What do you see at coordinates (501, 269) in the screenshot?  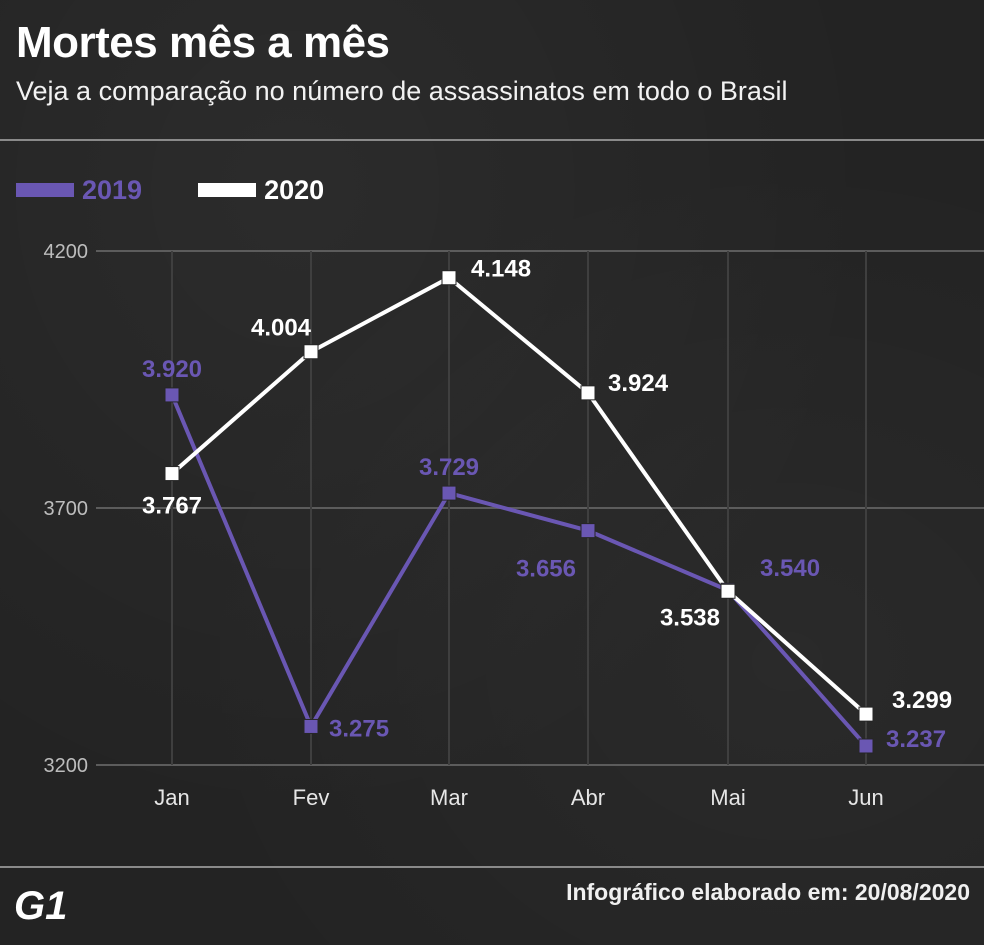 I see `data-label-2020: 4.148` at bounding box center [501, 269].